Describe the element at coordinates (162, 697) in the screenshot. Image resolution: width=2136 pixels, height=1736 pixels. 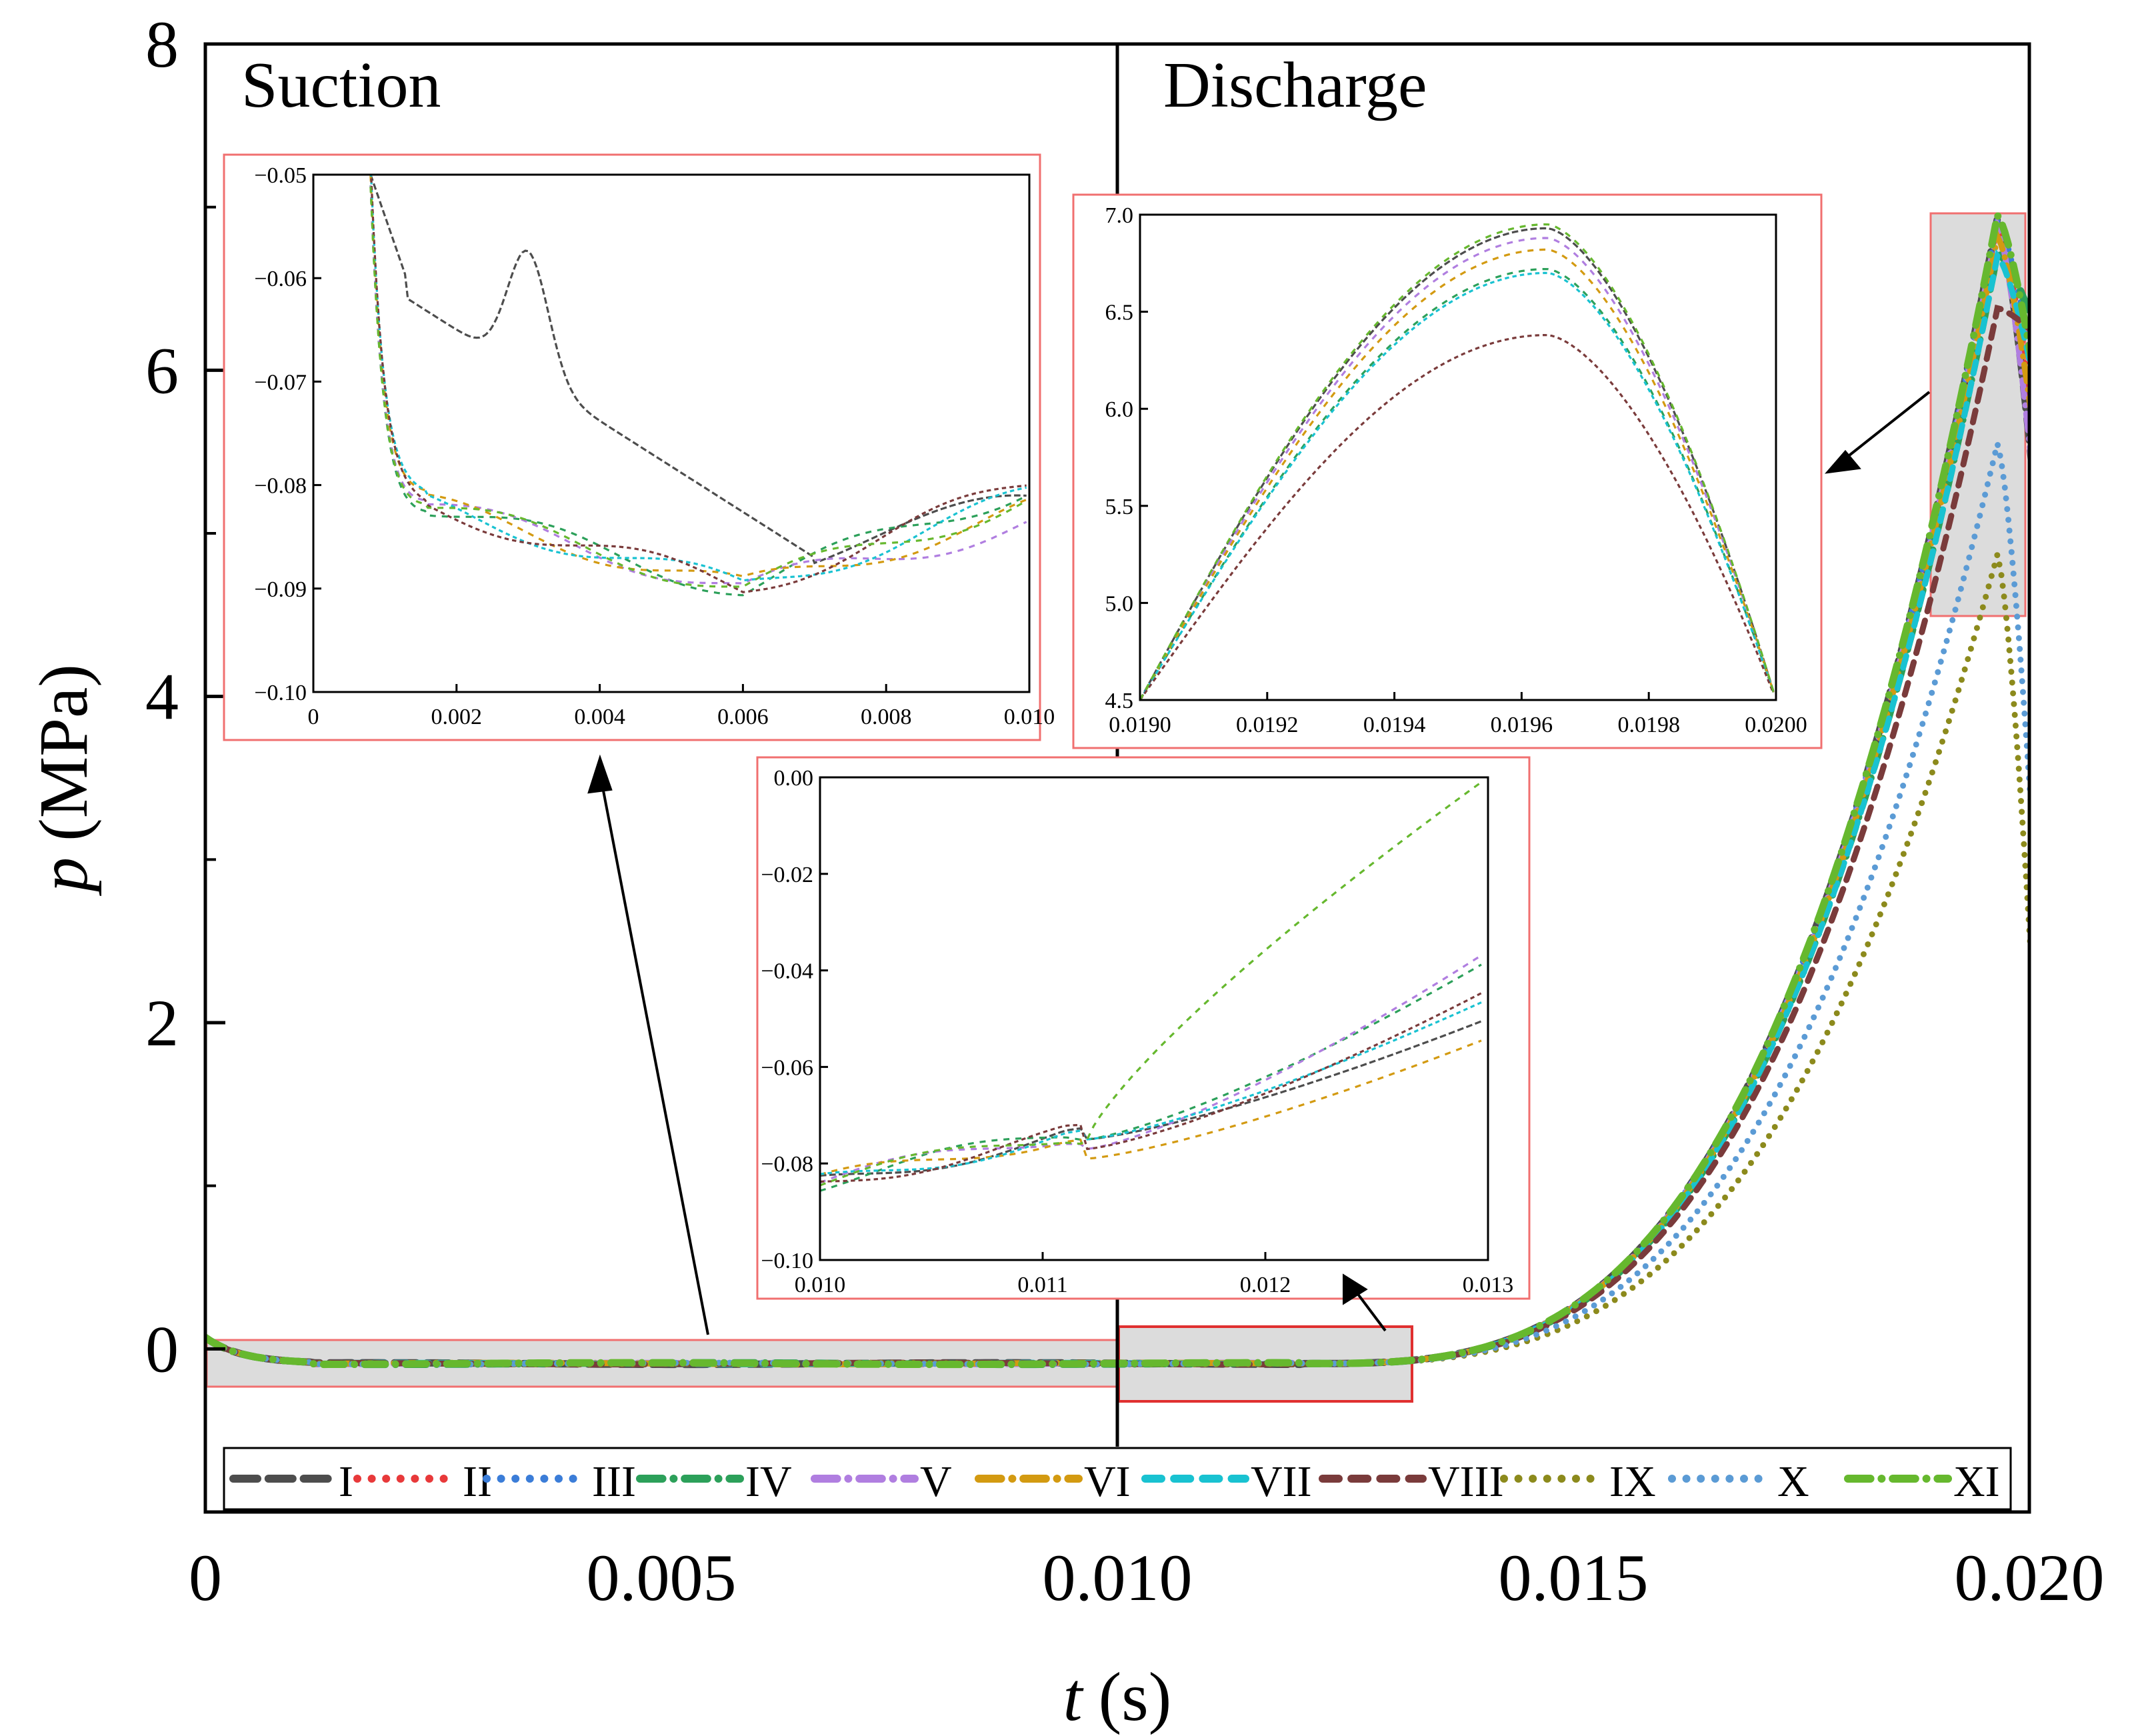
I see `y-tick-label: 4` at that location.